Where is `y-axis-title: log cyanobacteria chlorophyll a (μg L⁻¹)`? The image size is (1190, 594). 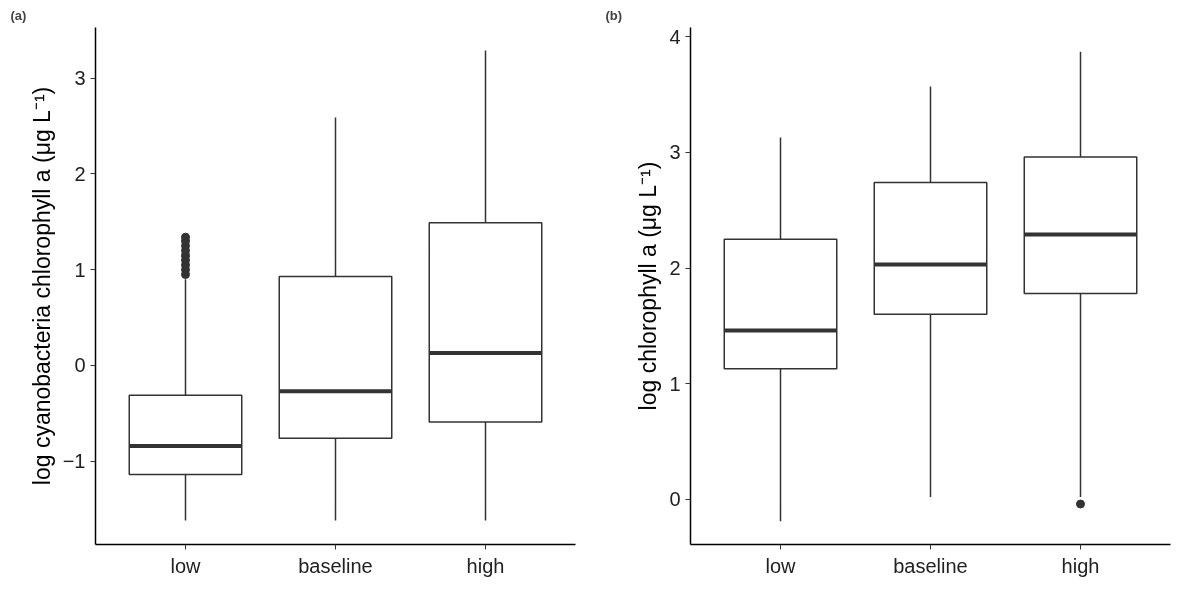
y-axis-title: log cyanobacteria chlorophyll a (μg L⁻¹) is located at coordinates (41, 286).